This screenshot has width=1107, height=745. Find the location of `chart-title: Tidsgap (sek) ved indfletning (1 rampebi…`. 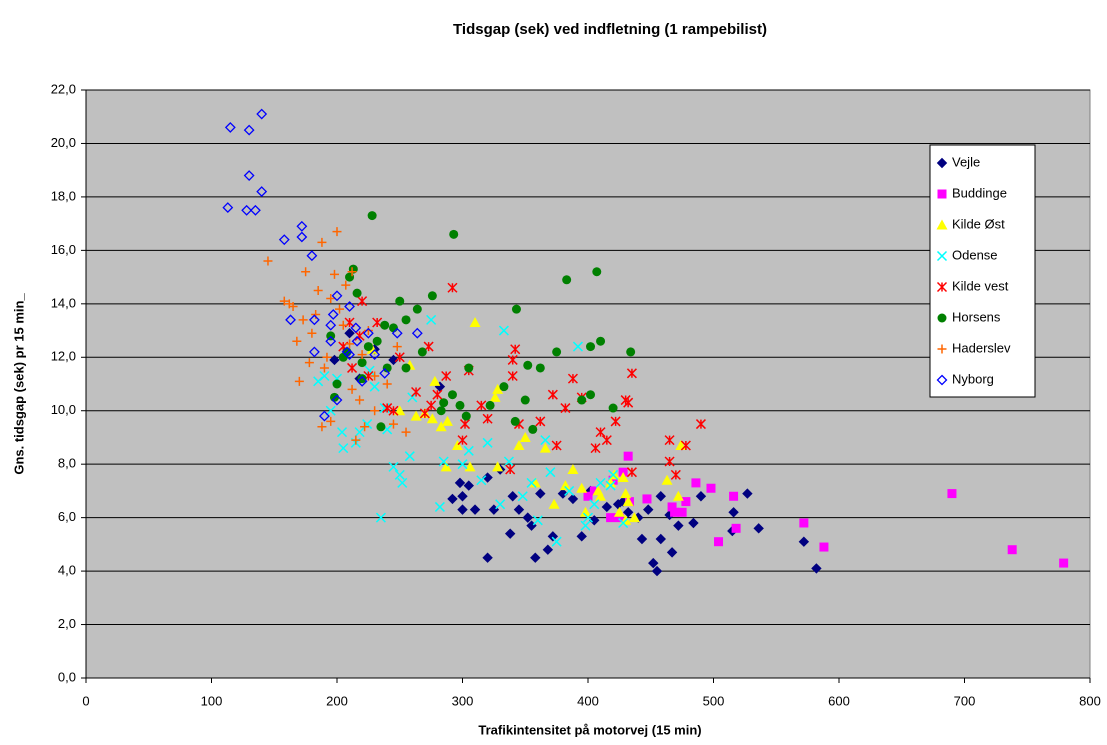

chart-title: Tidsgap (sek) ved indfletning (1 rampebi… is located at coordinates (610, 29).